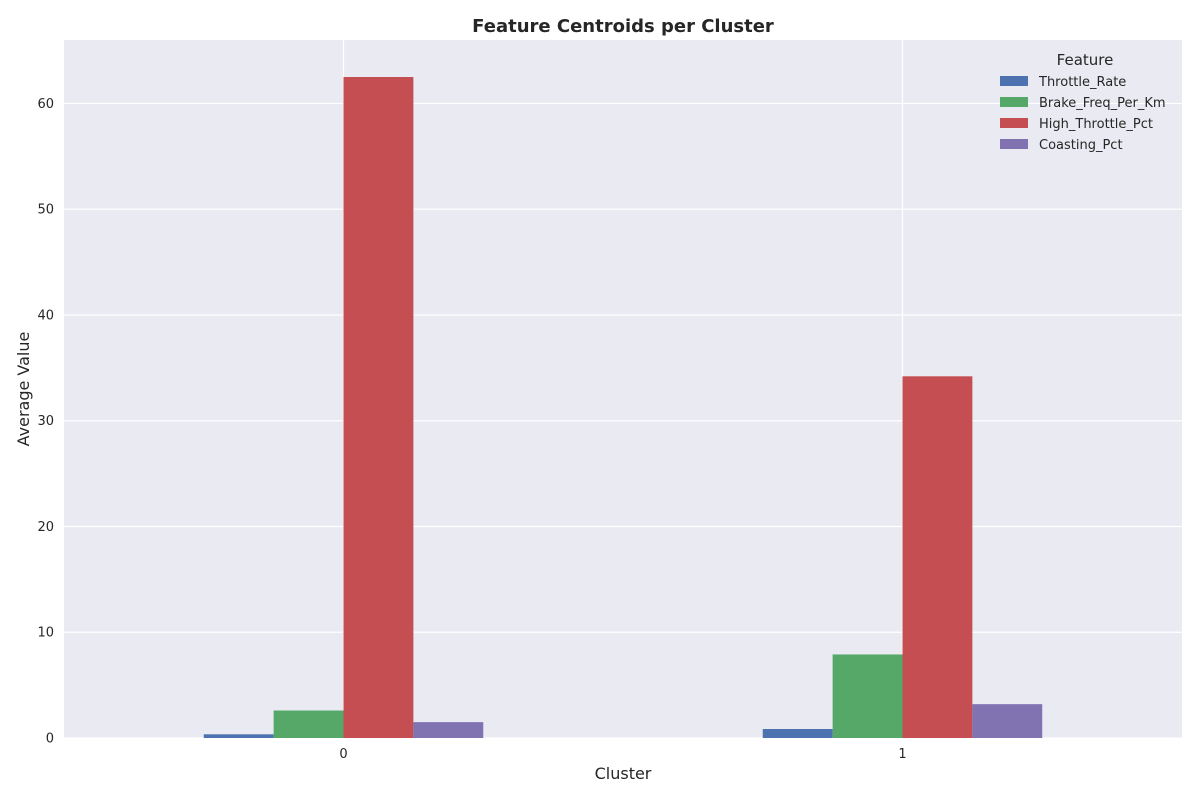 The width and height of the screenshot is (1200, 800). Describe the element at coordinates (1085, 60) in the screenshot. I see `legend-title: Feature` at that location.